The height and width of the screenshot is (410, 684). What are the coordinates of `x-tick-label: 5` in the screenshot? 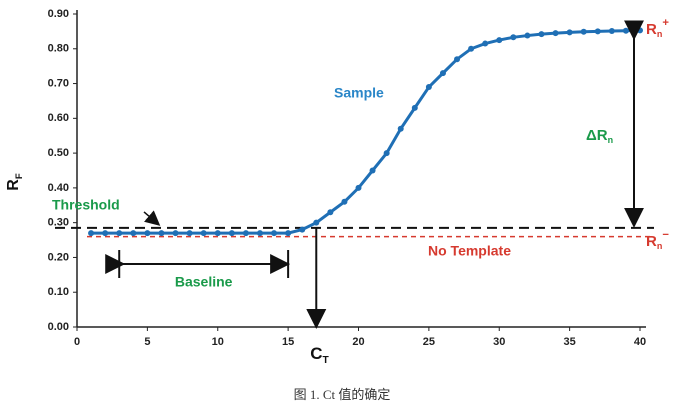 It's located at (147, 342).